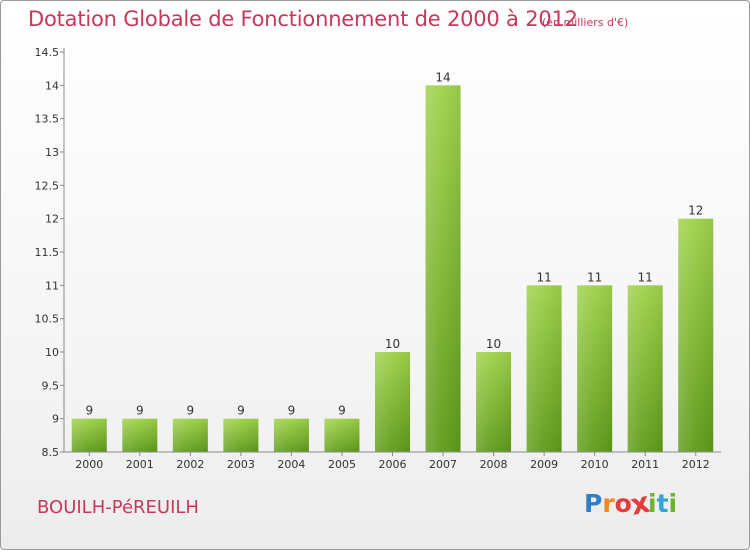 This screenshot has width=750, height=550. Describe the element at coordinates (443, 464) in the screenshot. I see `x-tick-label: 2007` at that location.